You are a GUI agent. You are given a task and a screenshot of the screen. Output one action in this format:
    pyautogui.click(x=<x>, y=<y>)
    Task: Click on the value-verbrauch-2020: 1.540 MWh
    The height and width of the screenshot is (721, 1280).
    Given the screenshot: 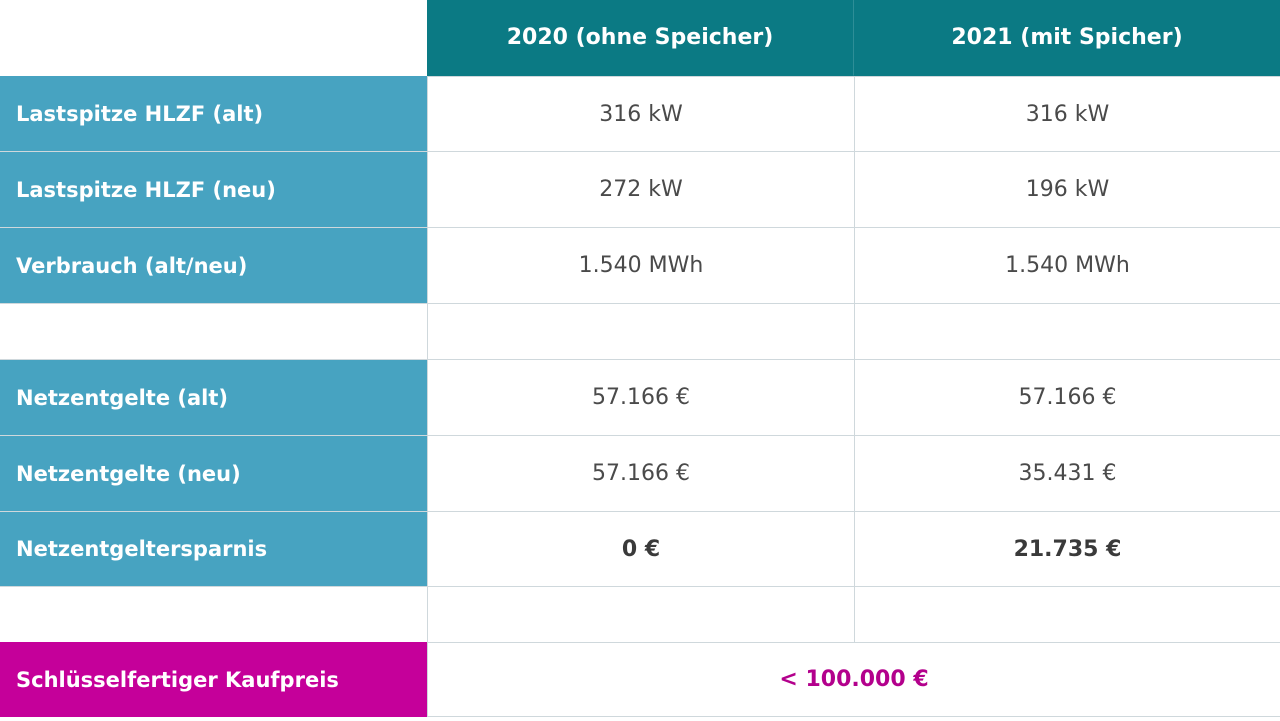 What is the action you would take?
    pyautogui.click(x=640, y=265)
    